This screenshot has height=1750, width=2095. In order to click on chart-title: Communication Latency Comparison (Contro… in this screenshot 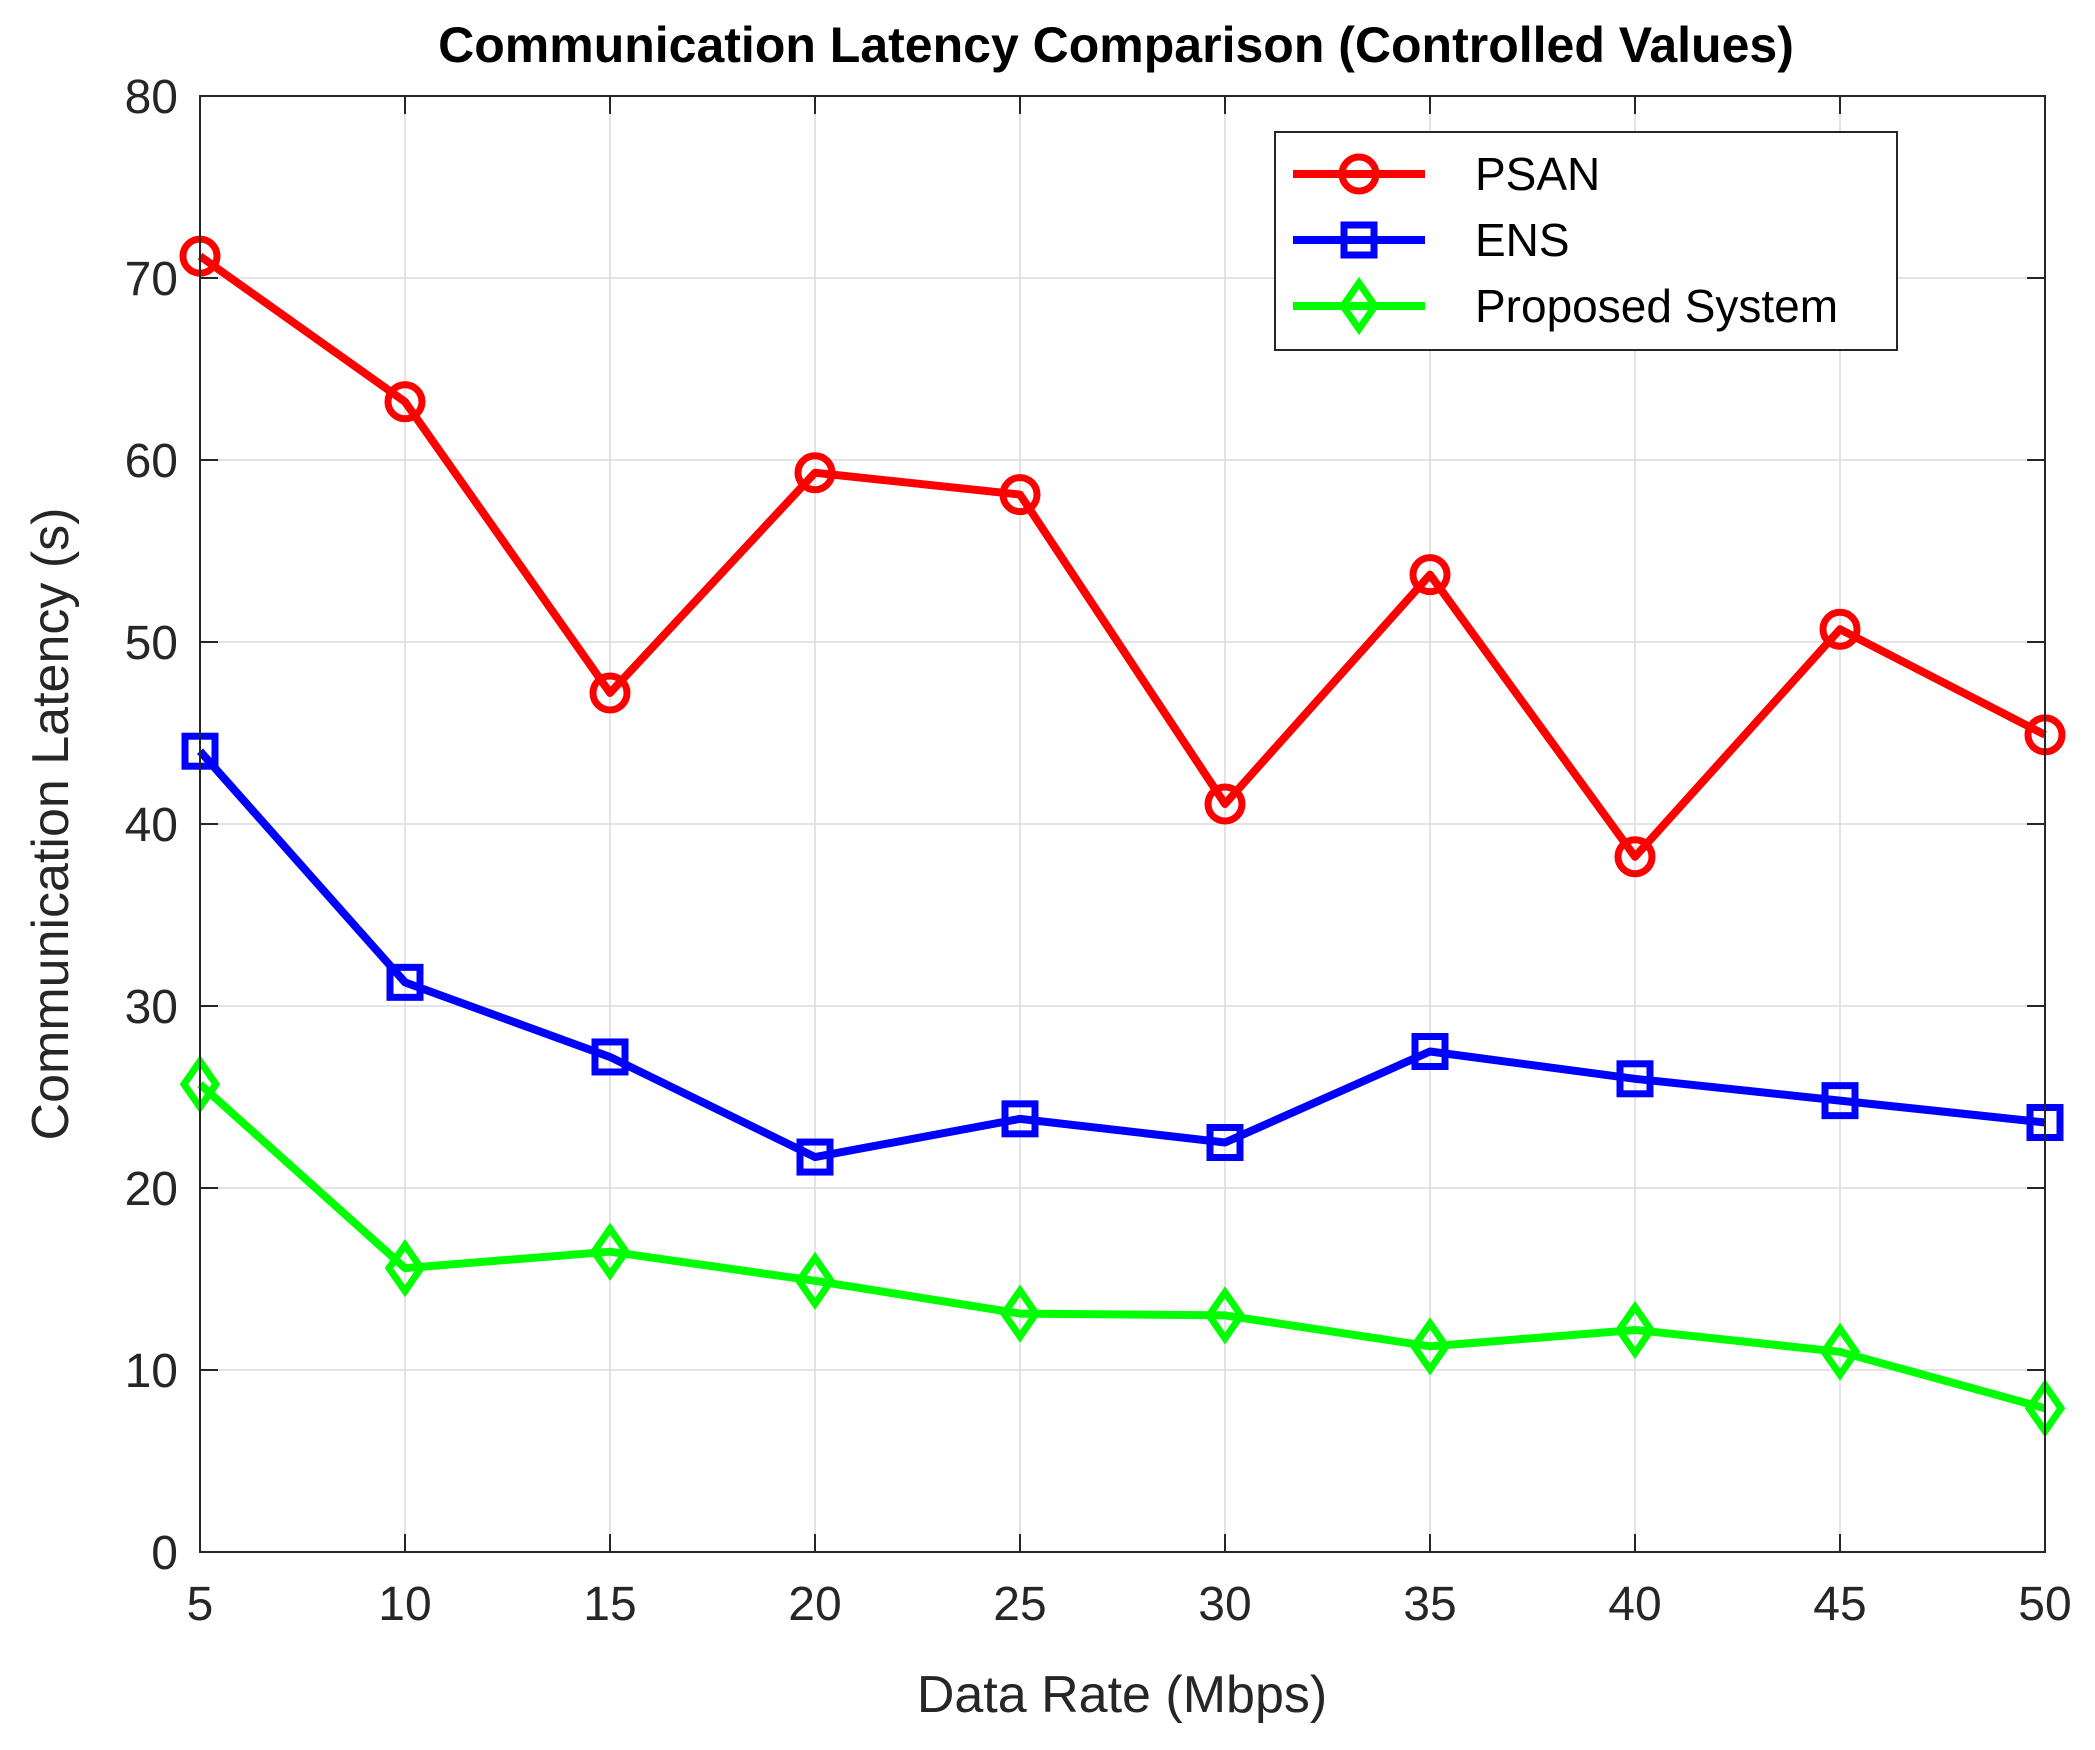, I will do `click(1116, 45)`.